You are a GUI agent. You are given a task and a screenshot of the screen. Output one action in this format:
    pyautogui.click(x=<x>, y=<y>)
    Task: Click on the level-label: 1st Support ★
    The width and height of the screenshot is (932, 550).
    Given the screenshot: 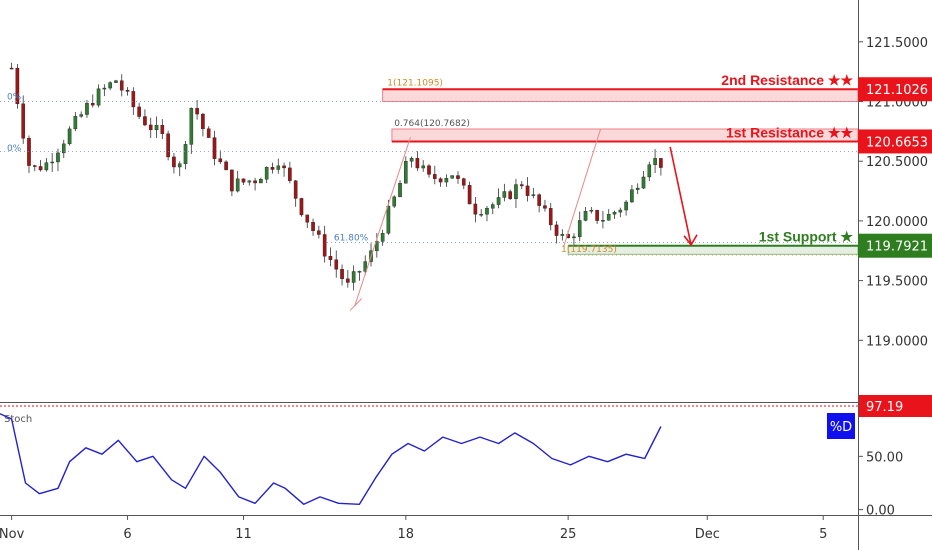 What is the action you would take?
    pyautogui.click(x=806, y=237)
    